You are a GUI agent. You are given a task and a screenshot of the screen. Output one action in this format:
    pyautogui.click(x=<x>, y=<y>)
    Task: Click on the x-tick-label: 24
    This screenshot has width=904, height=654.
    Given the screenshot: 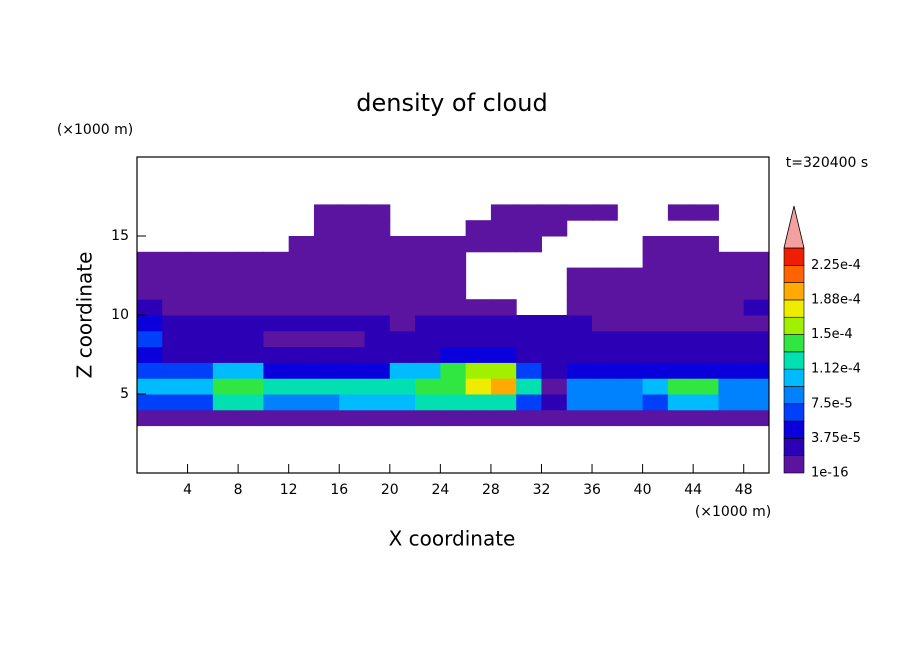 What is the action you would take?
    pyautogui.click(x=440, y=490)
    